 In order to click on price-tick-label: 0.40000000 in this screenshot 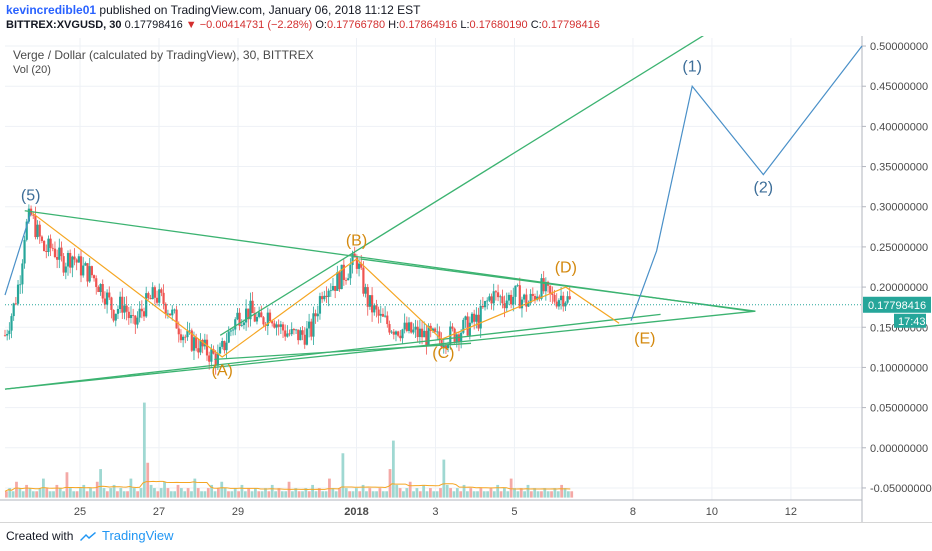, I will do `click(899, 127)`.